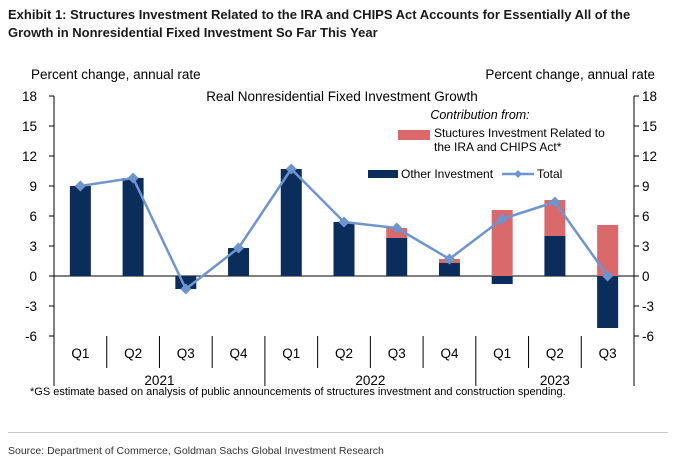  What do you see at coordinates (648, 306) in the screenshot?
I see `y-tick-label-right: -3` at bounding box center [648, 306].